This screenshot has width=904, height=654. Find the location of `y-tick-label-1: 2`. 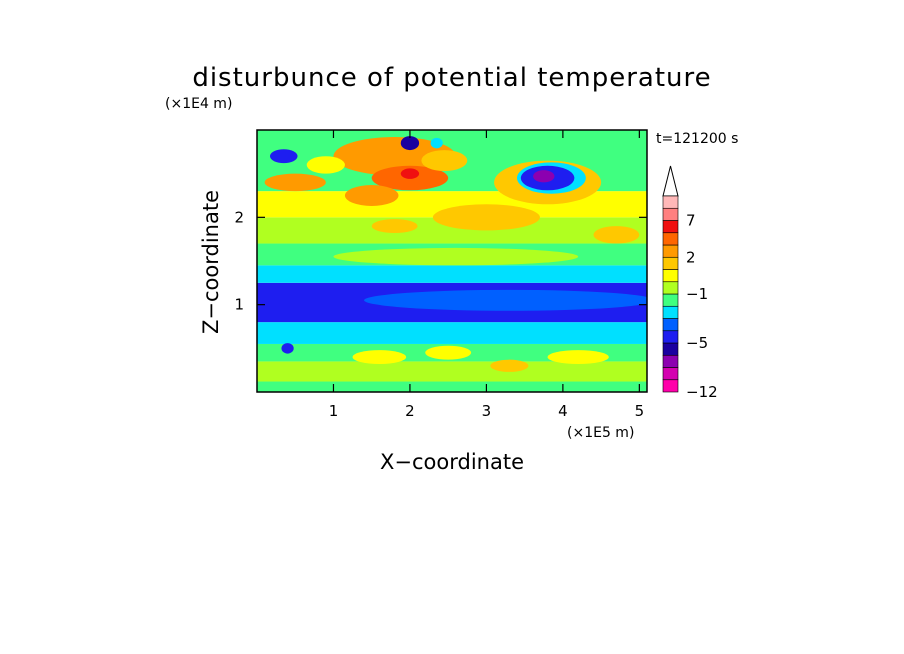

y-tick-label-1: 2 is located at coordinates (239, 217).